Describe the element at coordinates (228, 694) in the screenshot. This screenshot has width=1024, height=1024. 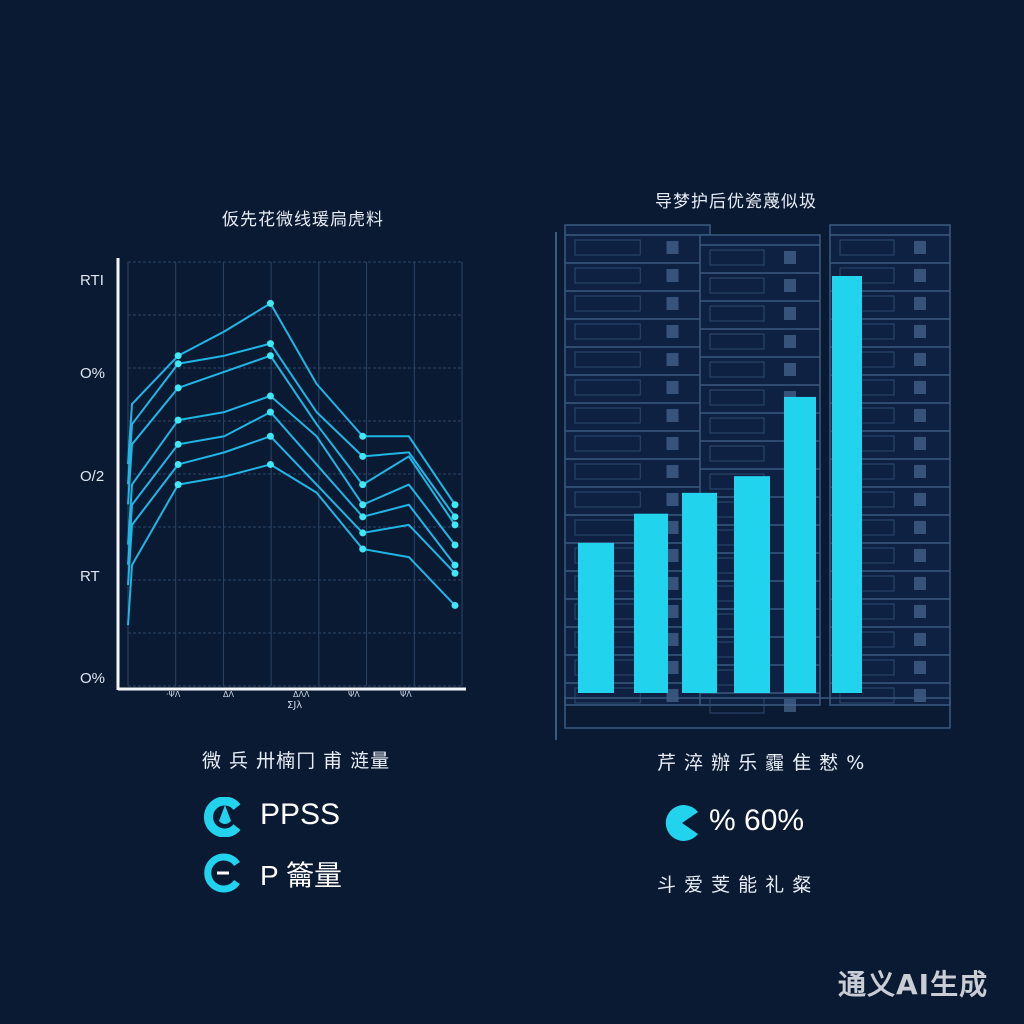
I see `x-tick-2: ΔΛ` at that location.